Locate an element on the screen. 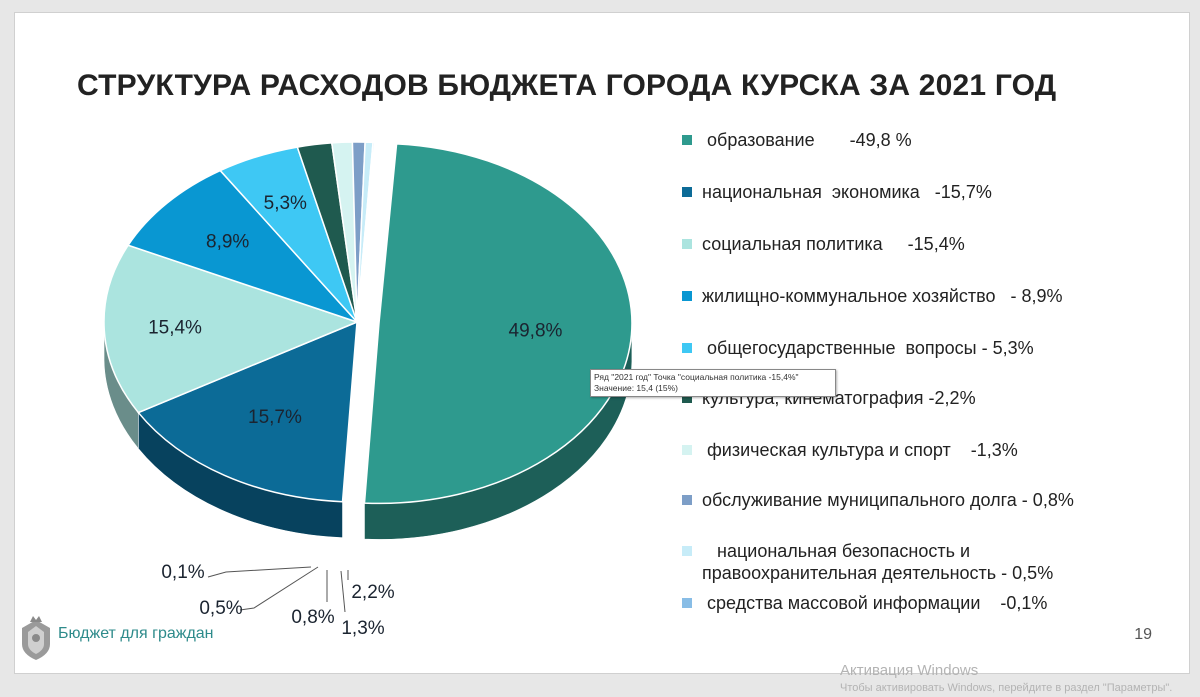  data-label: 0,1% is located at coordinates (182, 572).